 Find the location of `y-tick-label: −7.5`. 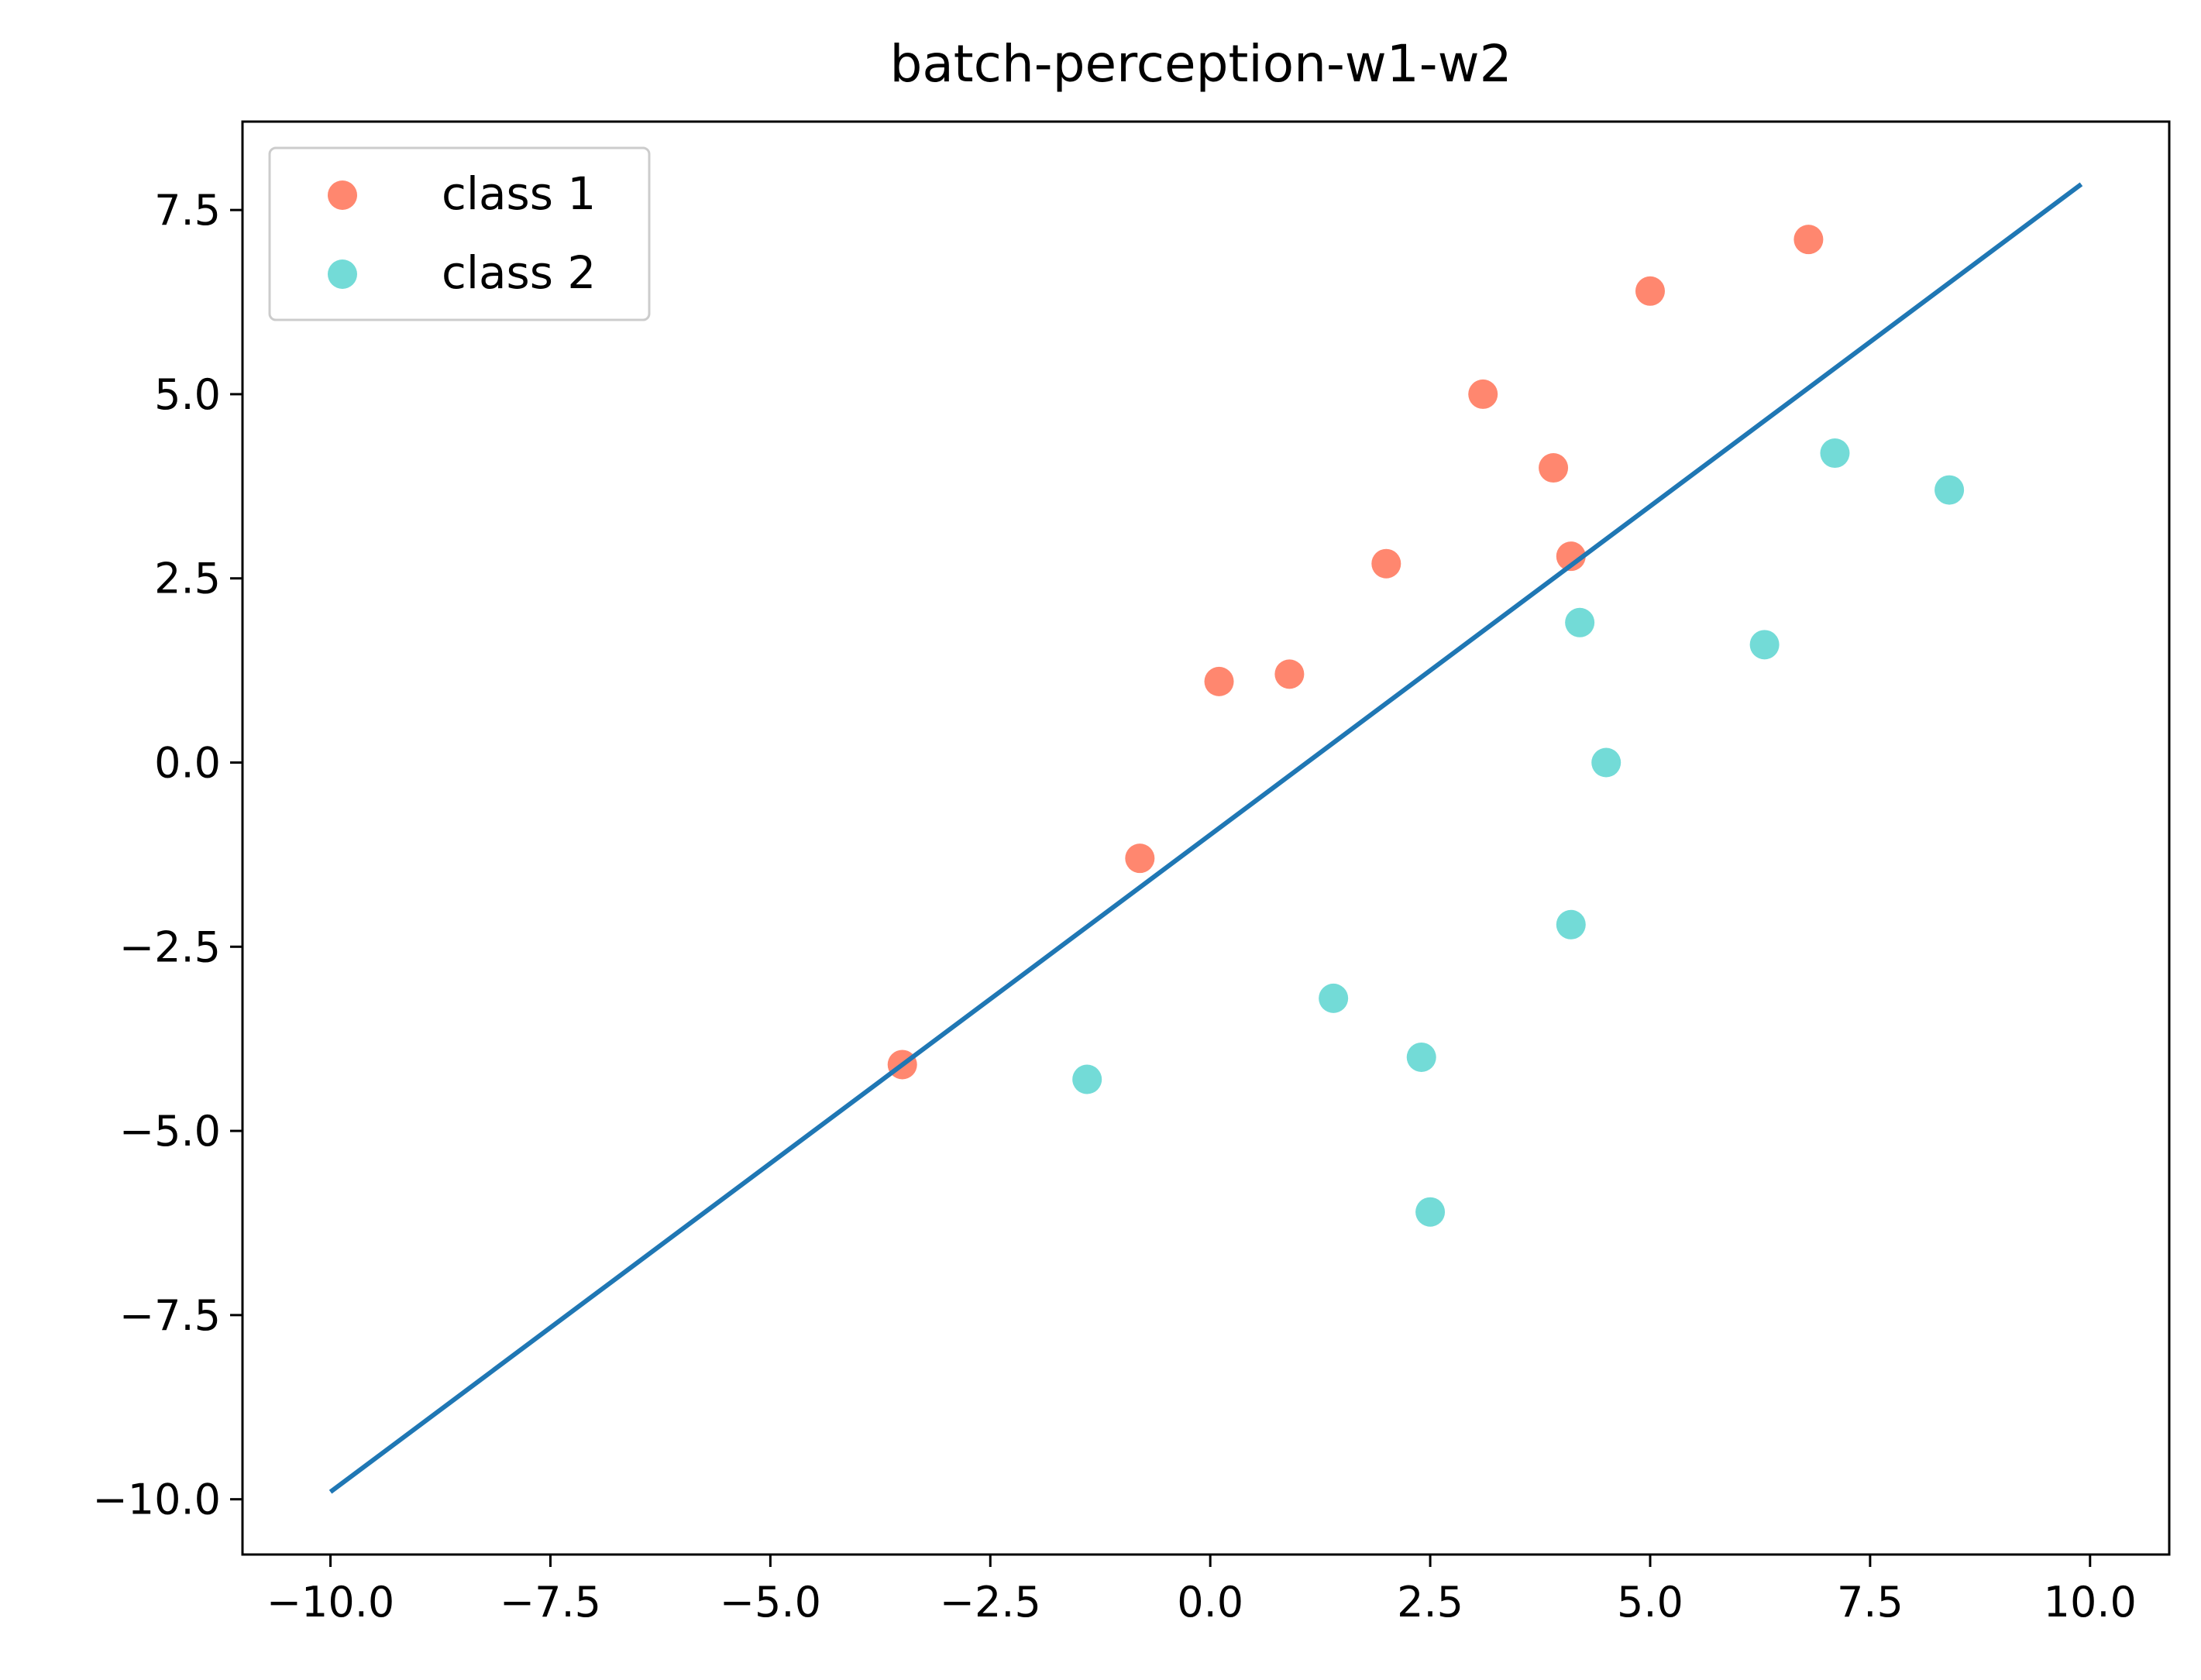

y-tick-label: −7.5 is located at coordinates (170, 1315).